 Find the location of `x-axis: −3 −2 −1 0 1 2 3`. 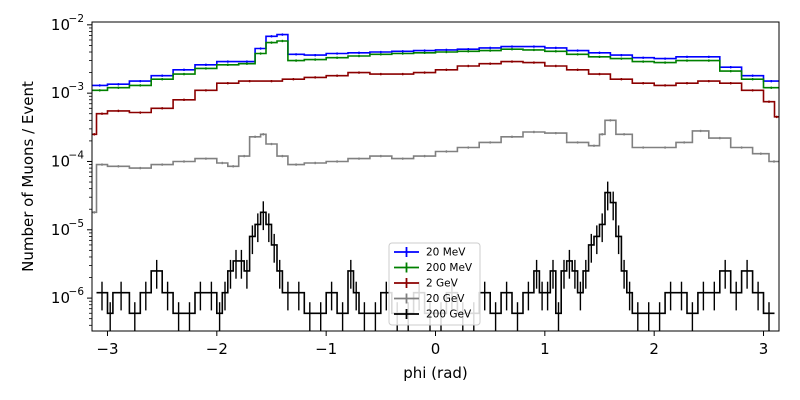

x-axis: −3 −2 −1 0 1 2 3 is located at coordinates (432, 344).